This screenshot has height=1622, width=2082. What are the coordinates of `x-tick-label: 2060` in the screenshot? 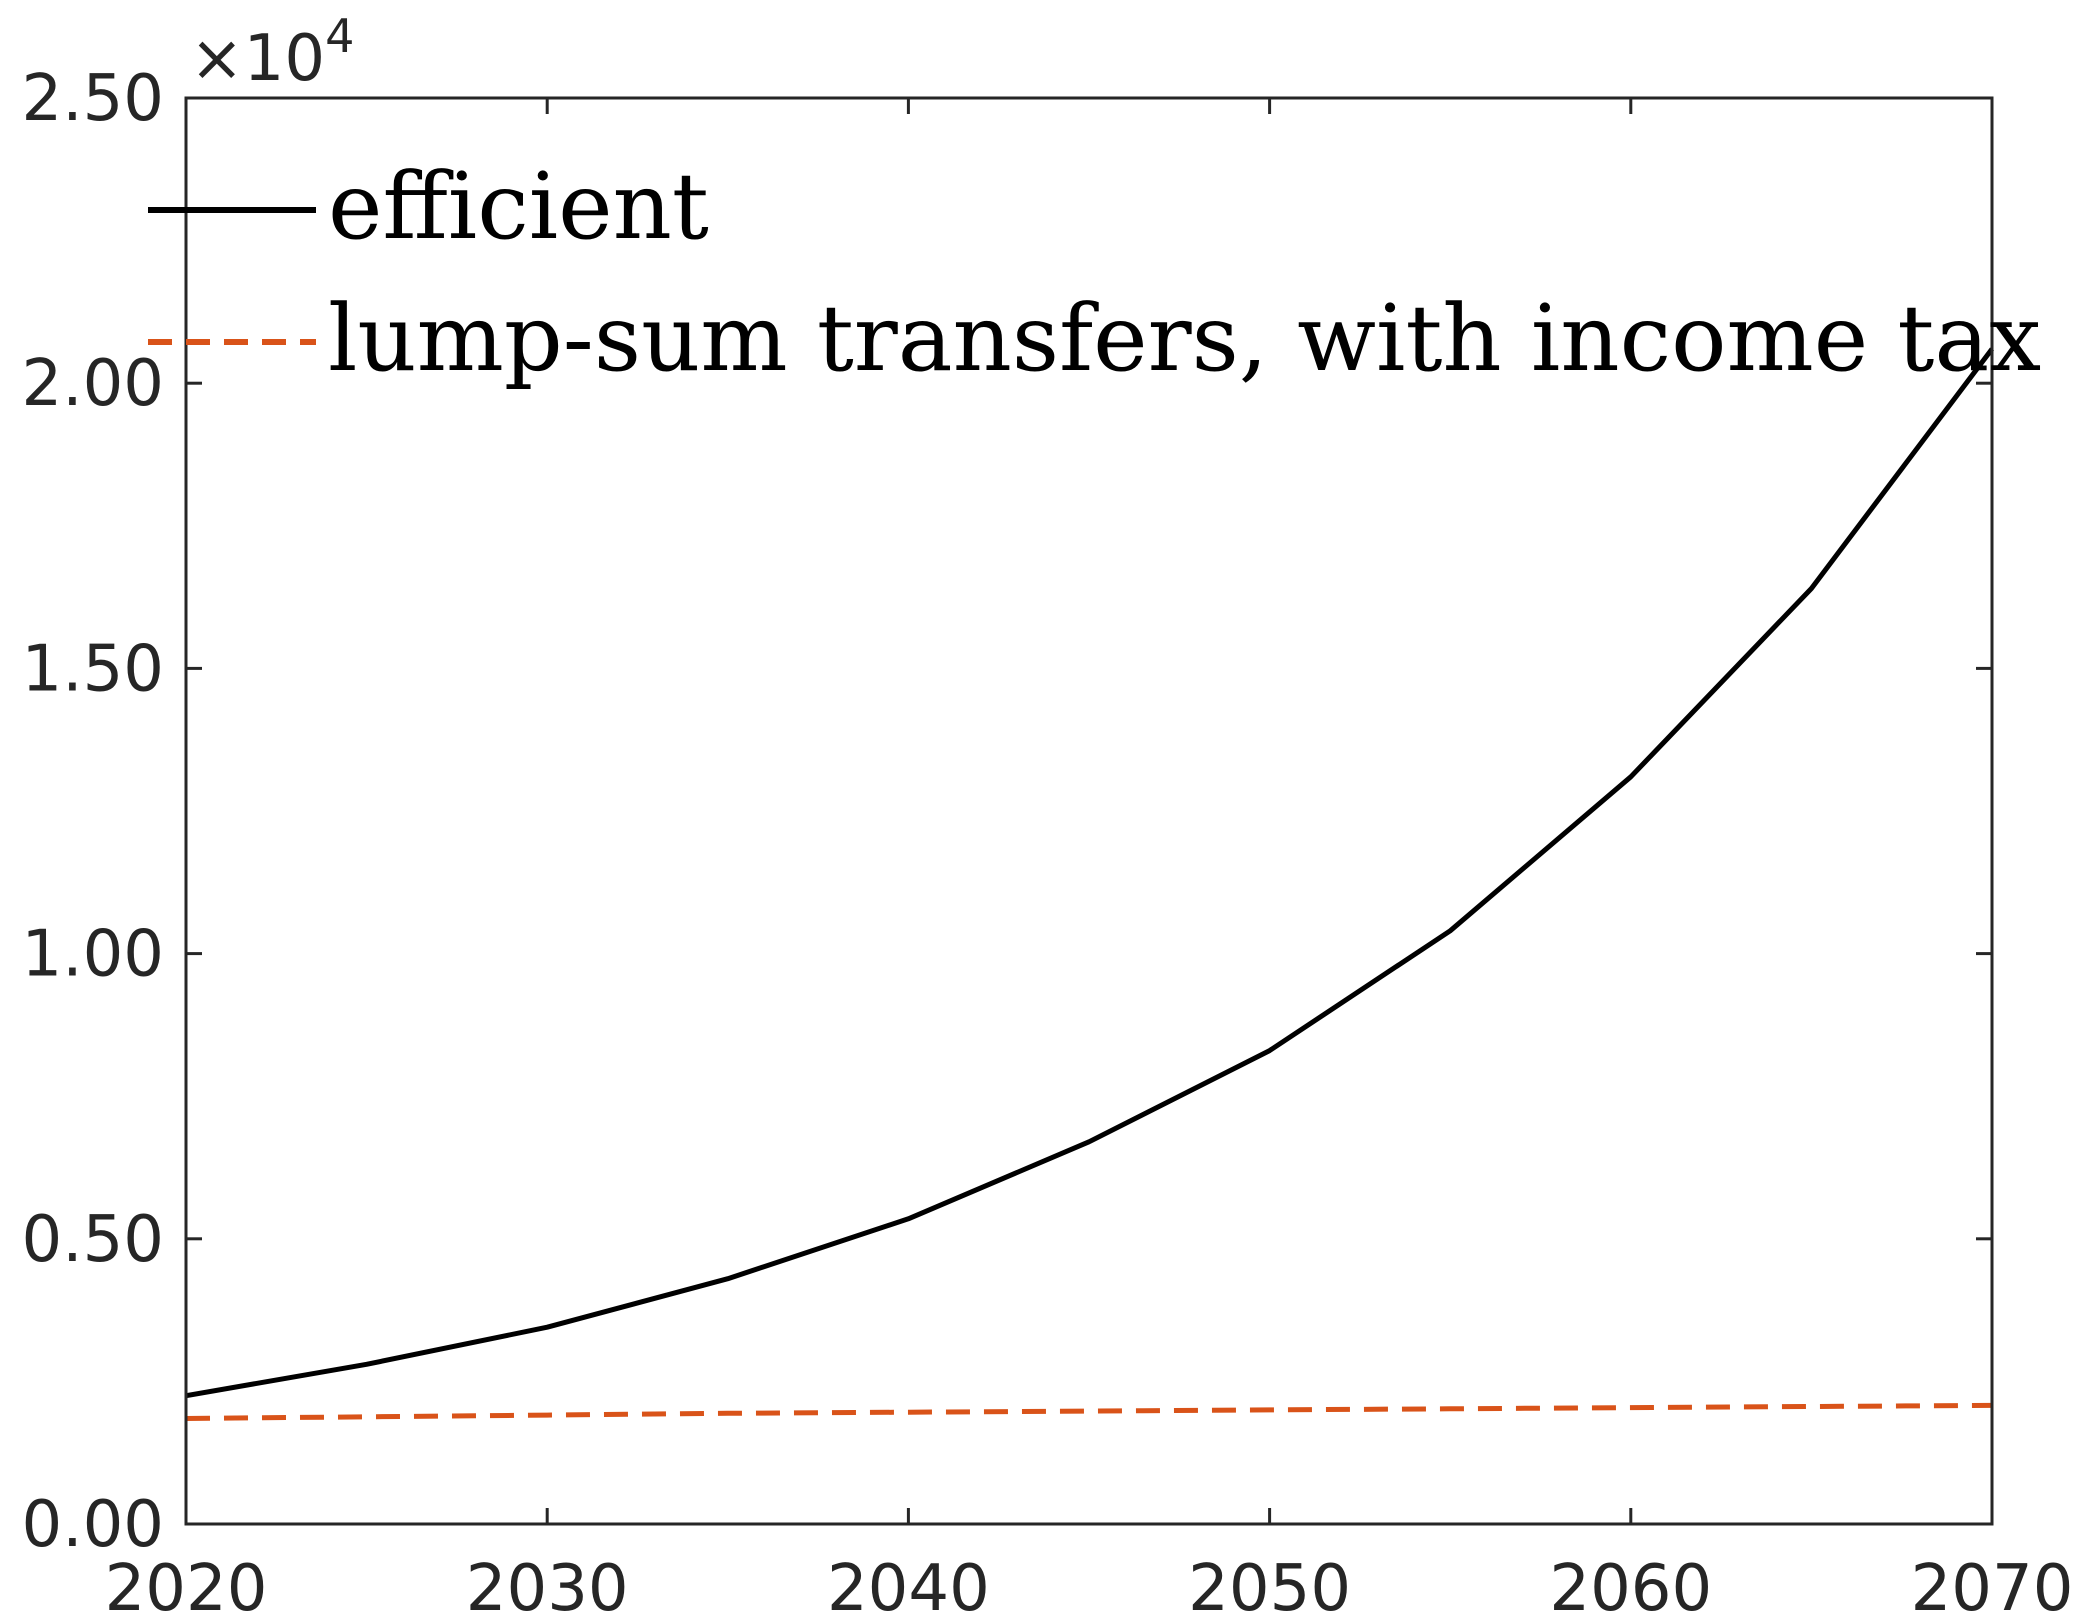 It's located at (1630, 1587).